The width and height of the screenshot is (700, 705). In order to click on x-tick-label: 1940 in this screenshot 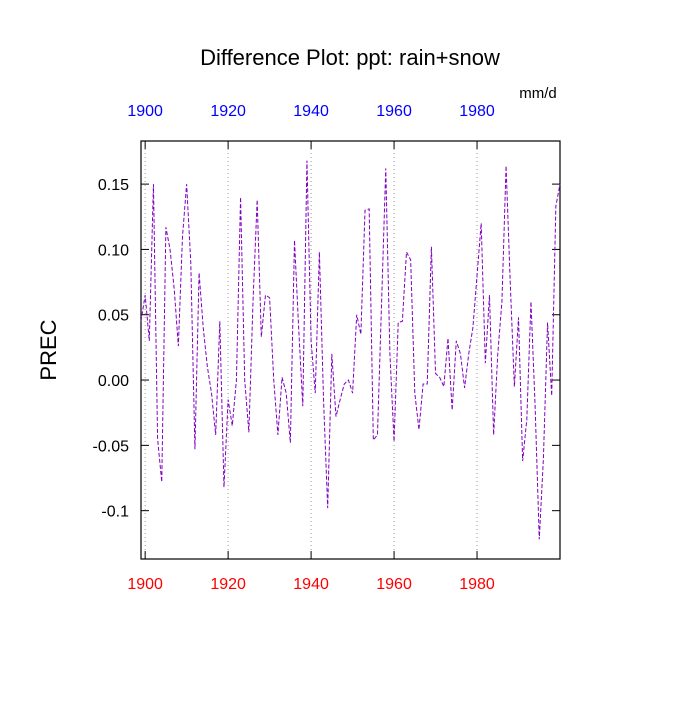, I will do `click(311, 584)`.